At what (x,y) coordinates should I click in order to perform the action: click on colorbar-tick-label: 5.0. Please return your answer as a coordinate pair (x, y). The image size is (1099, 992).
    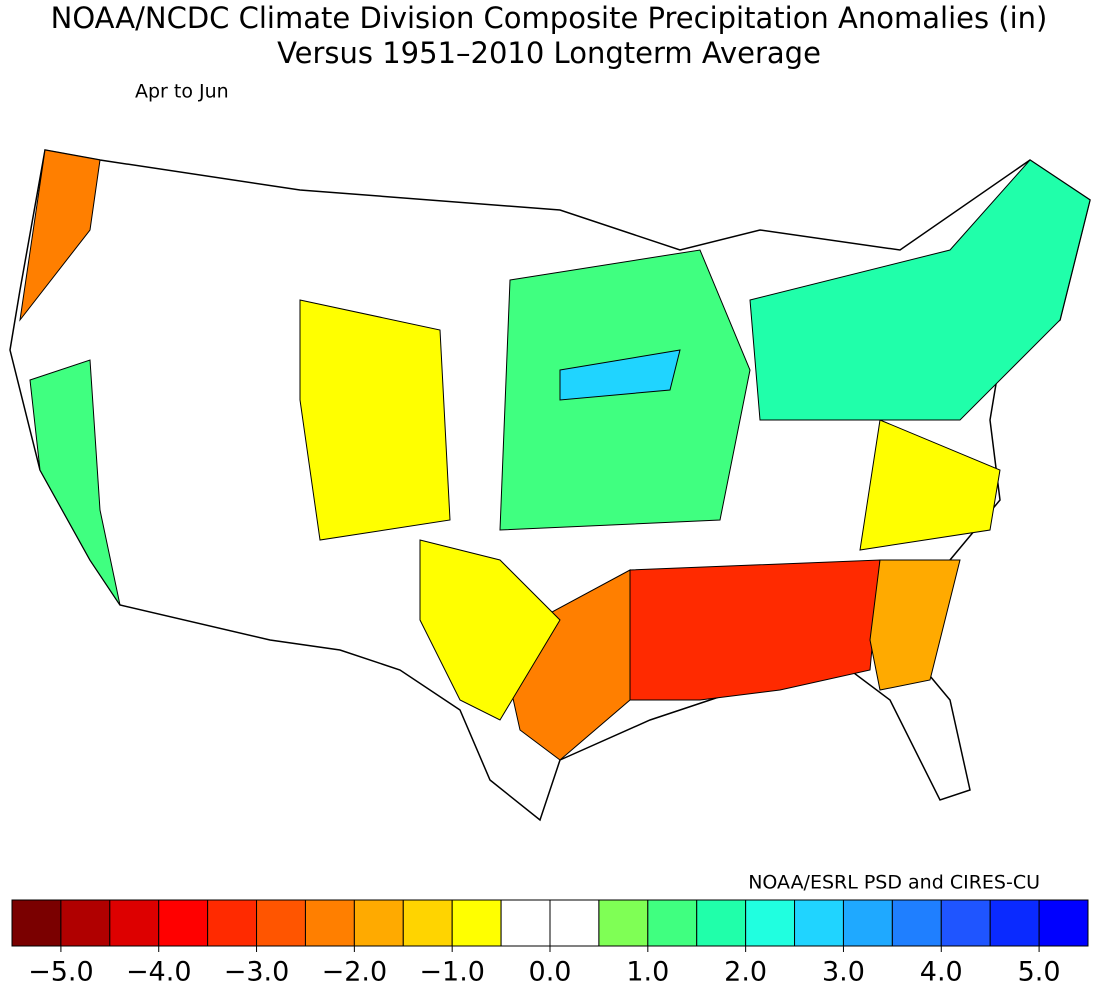
    Looking at the image, I should click on (1039, 972).